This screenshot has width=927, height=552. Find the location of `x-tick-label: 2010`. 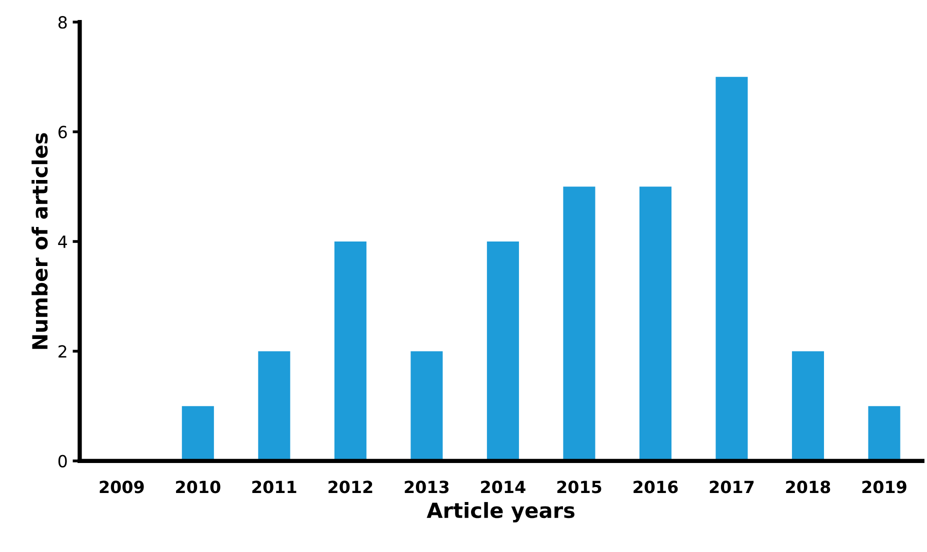

x-tick-label: 2010 is located at coordinates (198, 487).